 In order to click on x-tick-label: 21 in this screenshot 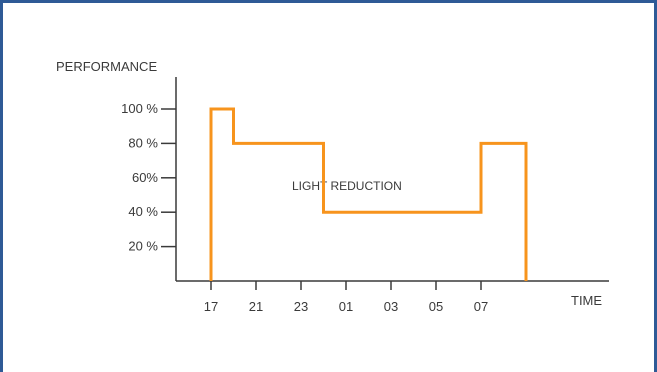, I will do `click(256, 306)`.